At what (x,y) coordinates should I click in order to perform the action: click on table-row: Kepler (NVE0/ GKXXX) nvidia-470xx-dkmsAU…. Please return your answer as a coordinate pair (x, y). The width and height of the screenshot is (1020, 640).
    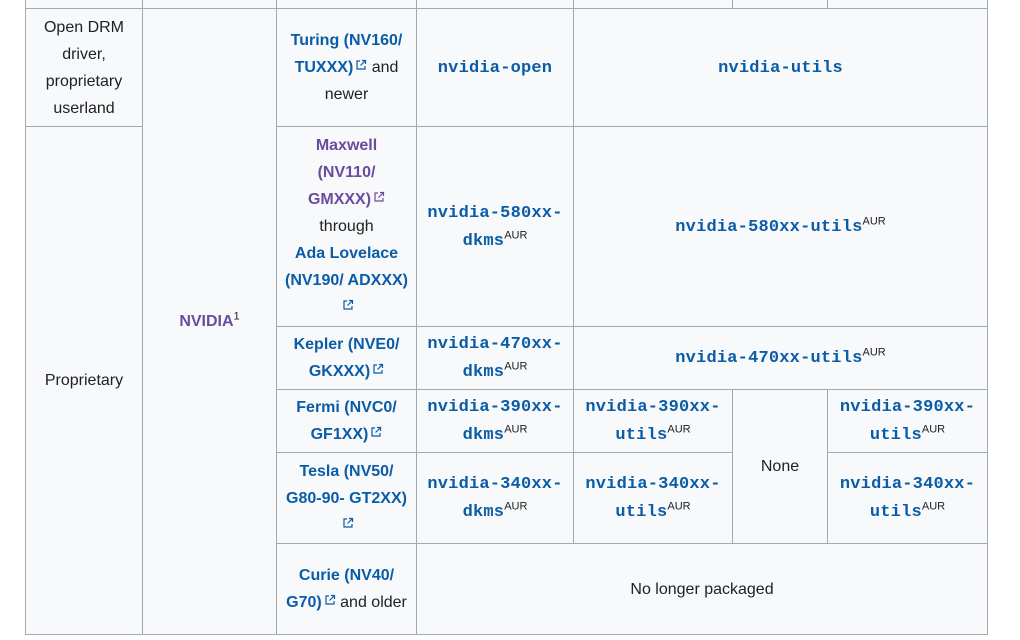
    Looking at the image, I should click on (507, 358).